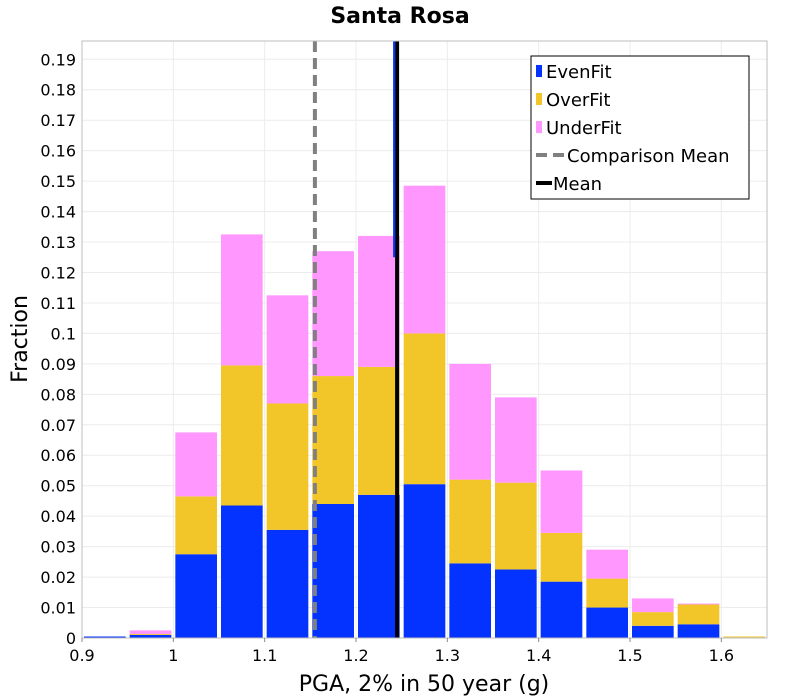  Describe the element at coordinates (538, 655) in the screenshot. I see `x-tick-label: 1.4` at that location.